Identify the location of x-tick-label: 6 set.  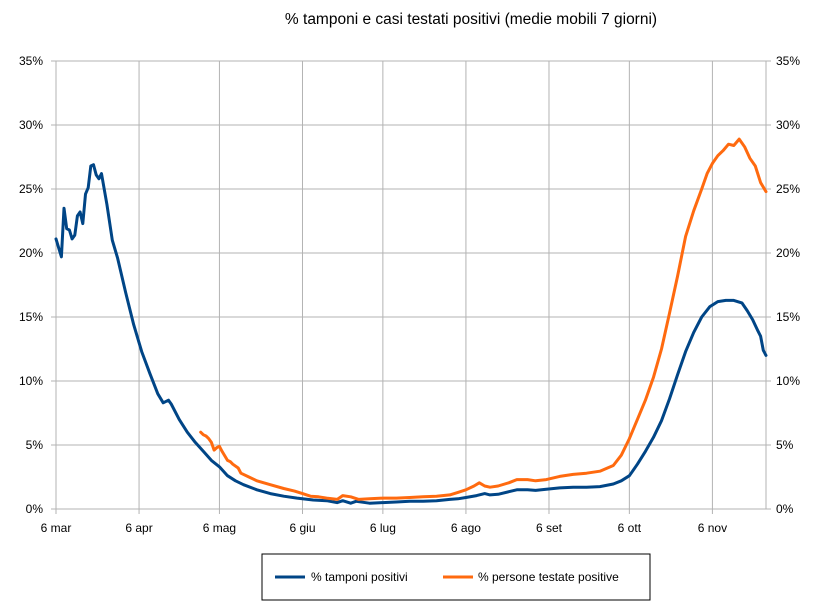
(549, 528).